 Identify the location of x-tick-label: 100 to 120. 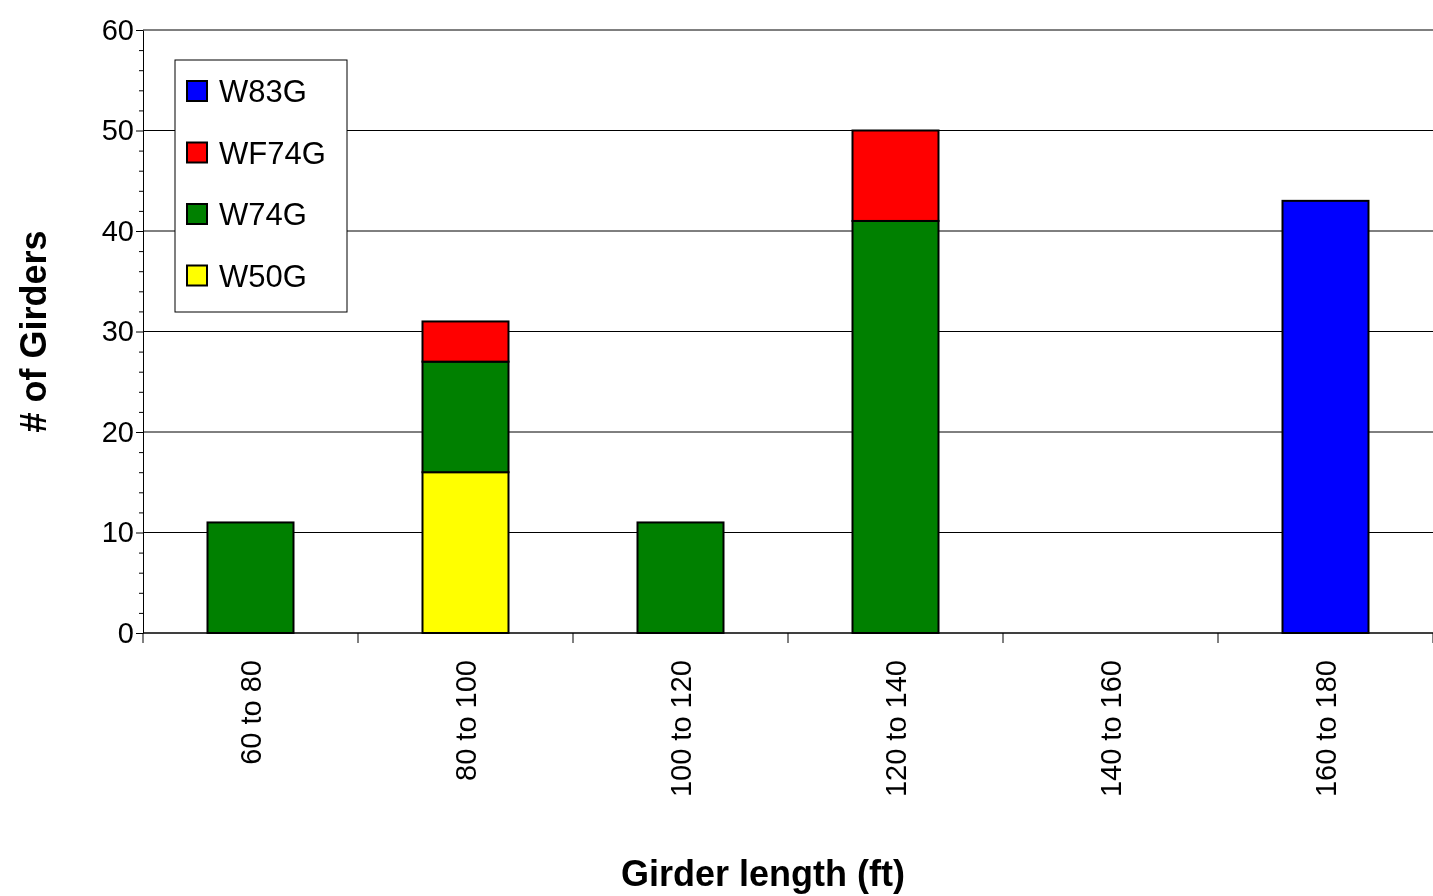
(680, 729).